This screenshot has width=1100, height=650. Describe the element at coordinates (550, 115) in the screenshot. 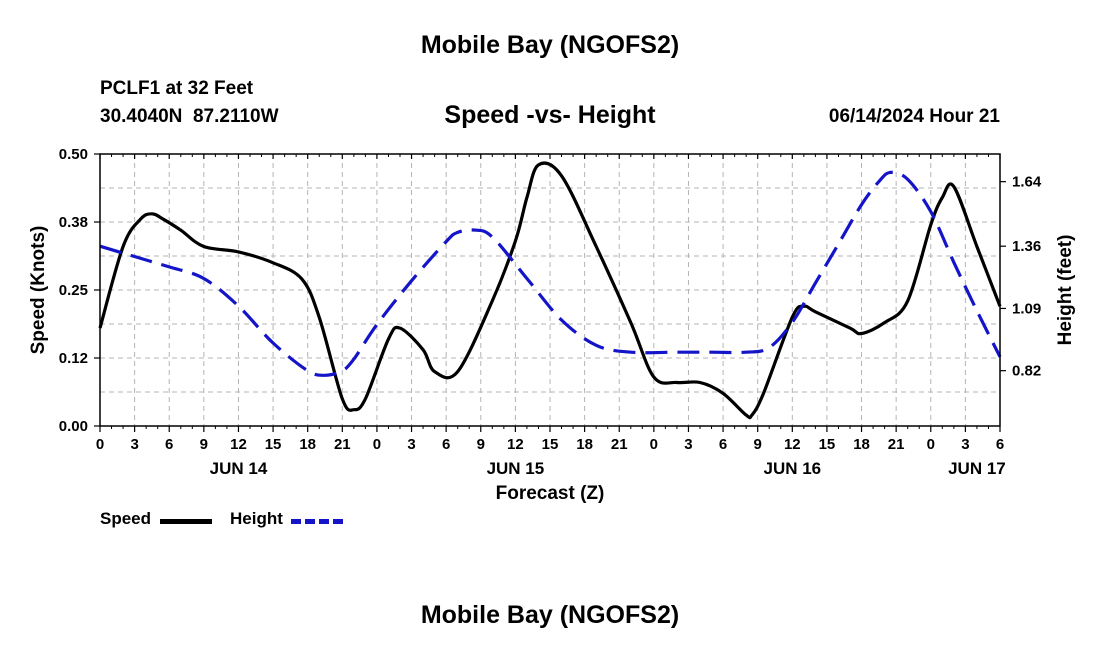

I see `chart-subtitle: Speed -vs- Height` at that location.